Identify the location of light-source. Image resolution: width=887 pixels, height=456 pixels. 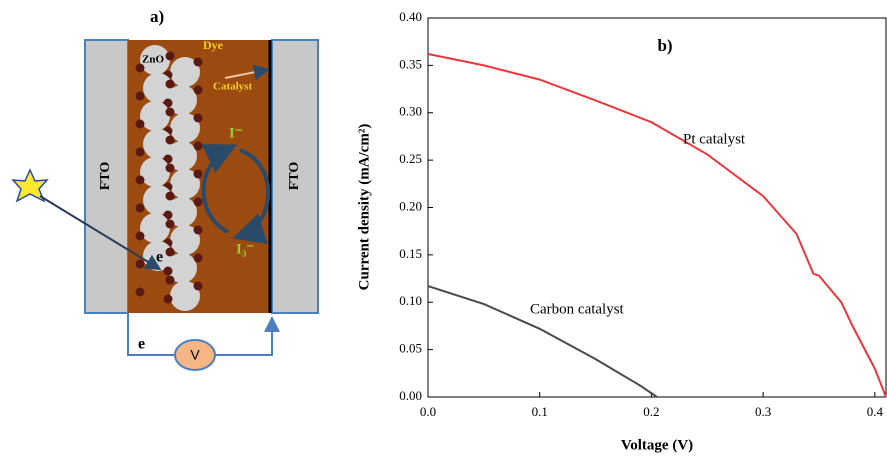
(30, 185).